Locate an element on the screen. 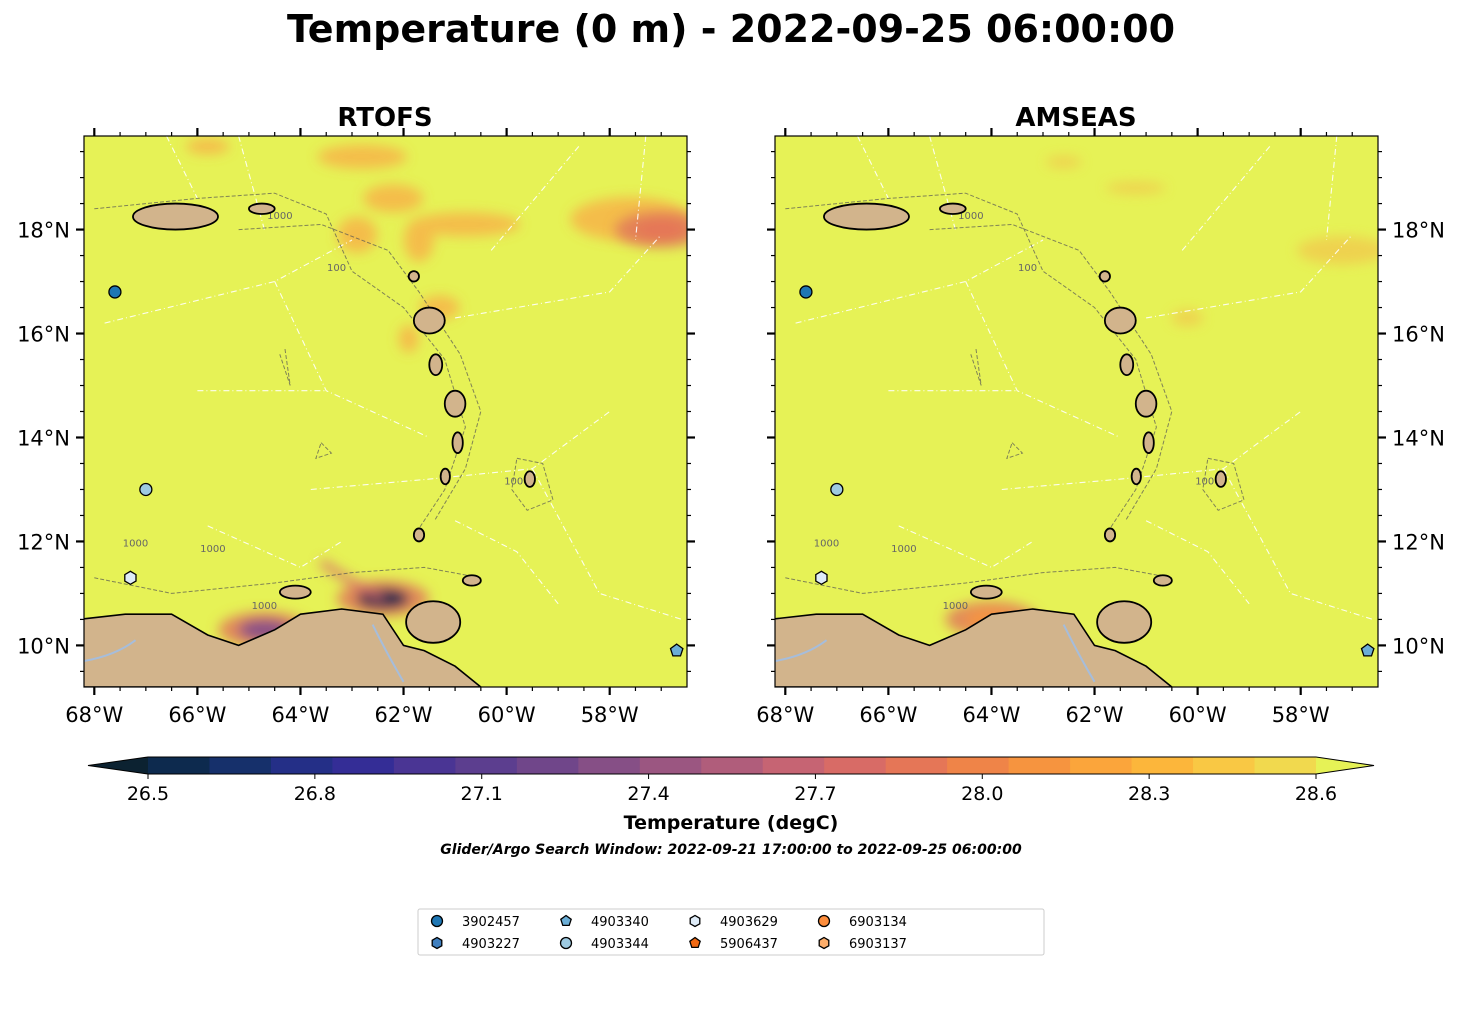 The width and height of the screenshot is (1462, 1014). colorbar: 26.5 26.8 27.1 27.4 27.7 28.0 28.3 28.6 is located at coordinates (731, 780).